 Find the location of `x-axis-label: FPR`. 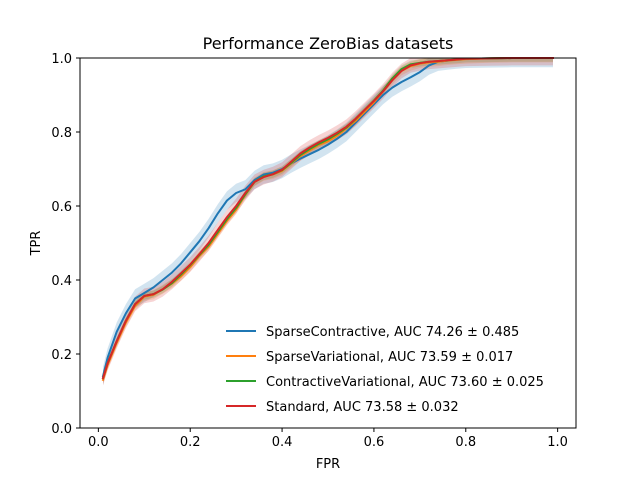

x-axis-label: FPR is located at coordinates (328, 464).